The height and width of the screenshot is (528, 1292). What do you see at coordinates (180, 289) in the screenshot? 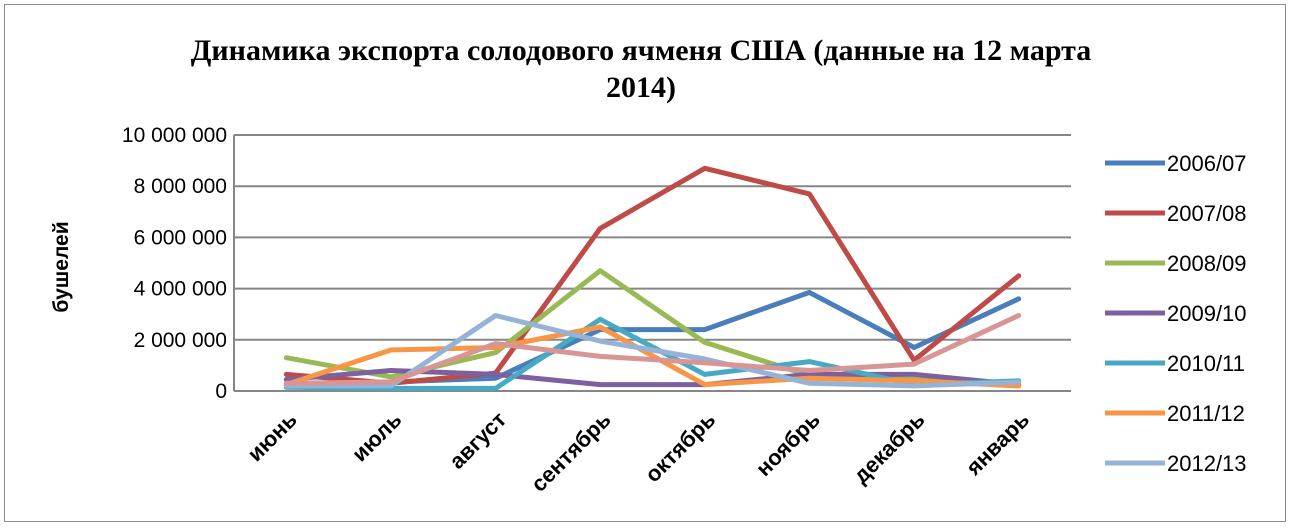
I see `y-tick-label: 4 000 000` at bounding box center [180, 289].